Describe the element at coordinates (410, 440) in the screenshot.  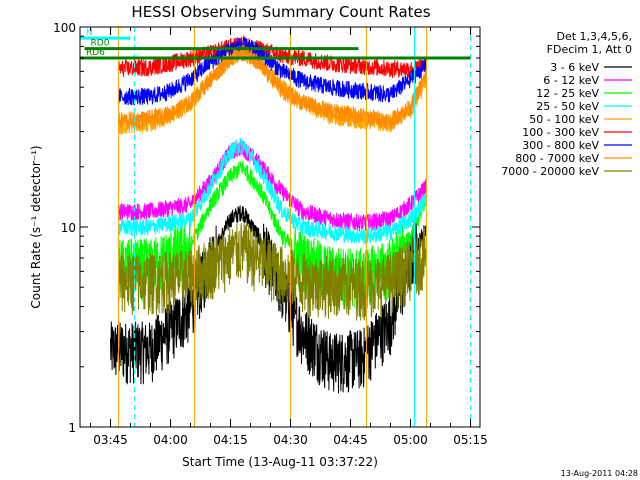
I see `x-tick-label-5: 05:00` at that location.